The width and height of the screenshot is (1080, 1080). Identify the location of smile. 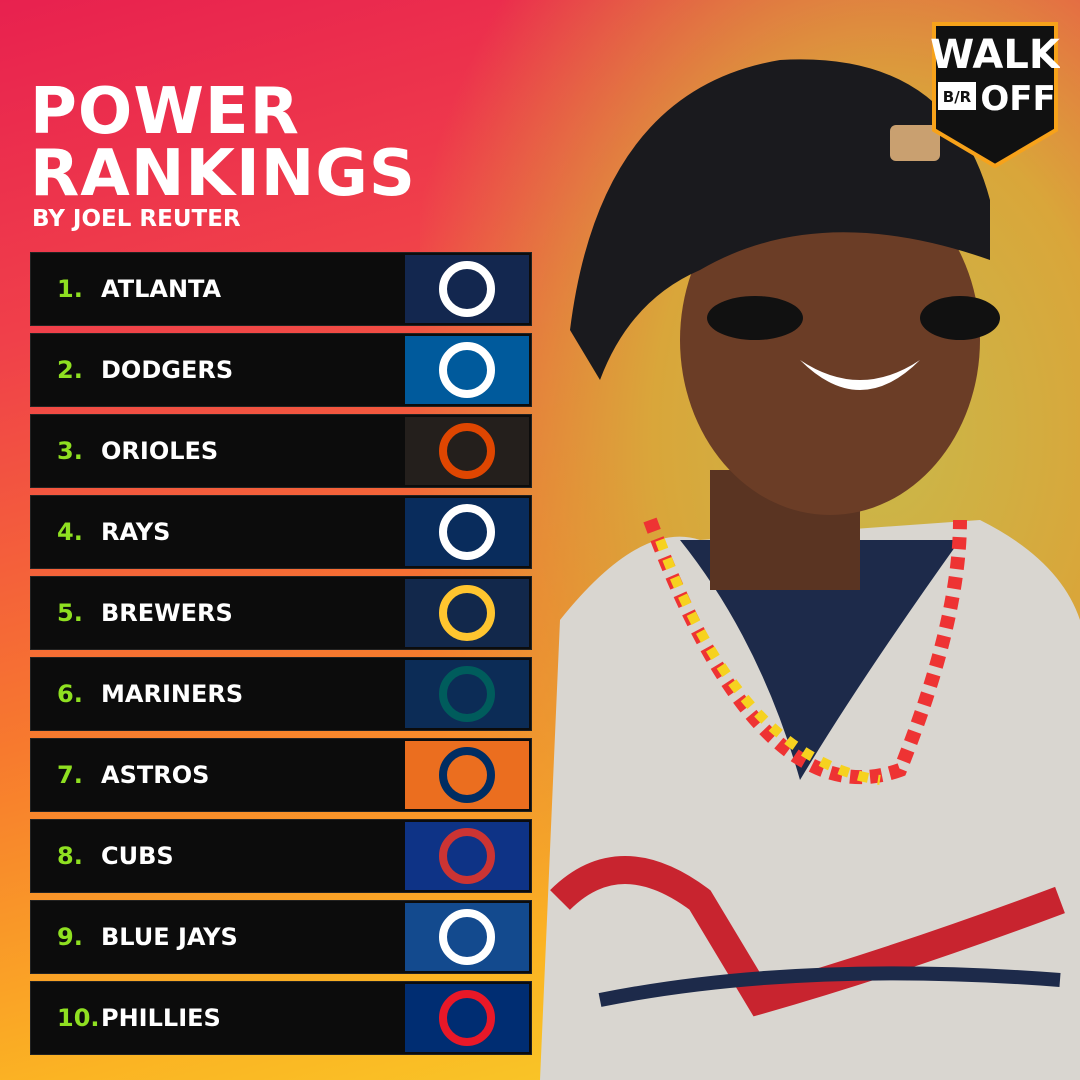
(860, 375).